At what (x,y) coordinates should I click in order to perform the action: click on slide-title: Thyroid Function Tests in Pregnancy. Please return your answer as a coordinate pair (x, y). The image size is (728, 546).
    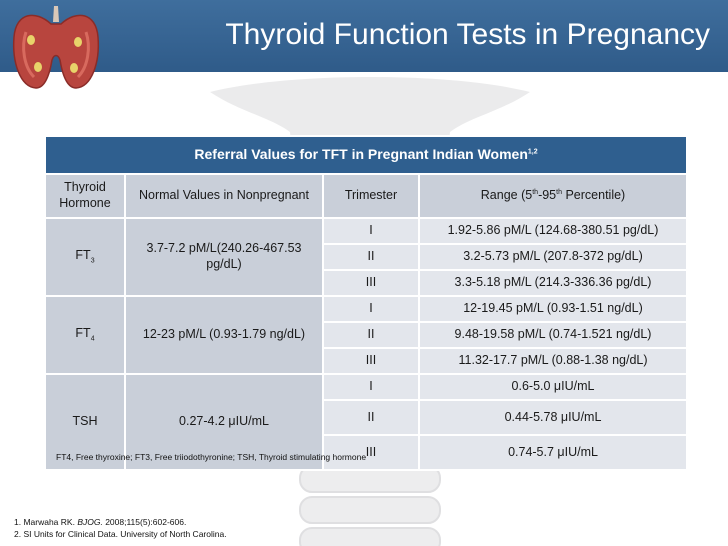
    Looking at the image, I should click on (467, 34).